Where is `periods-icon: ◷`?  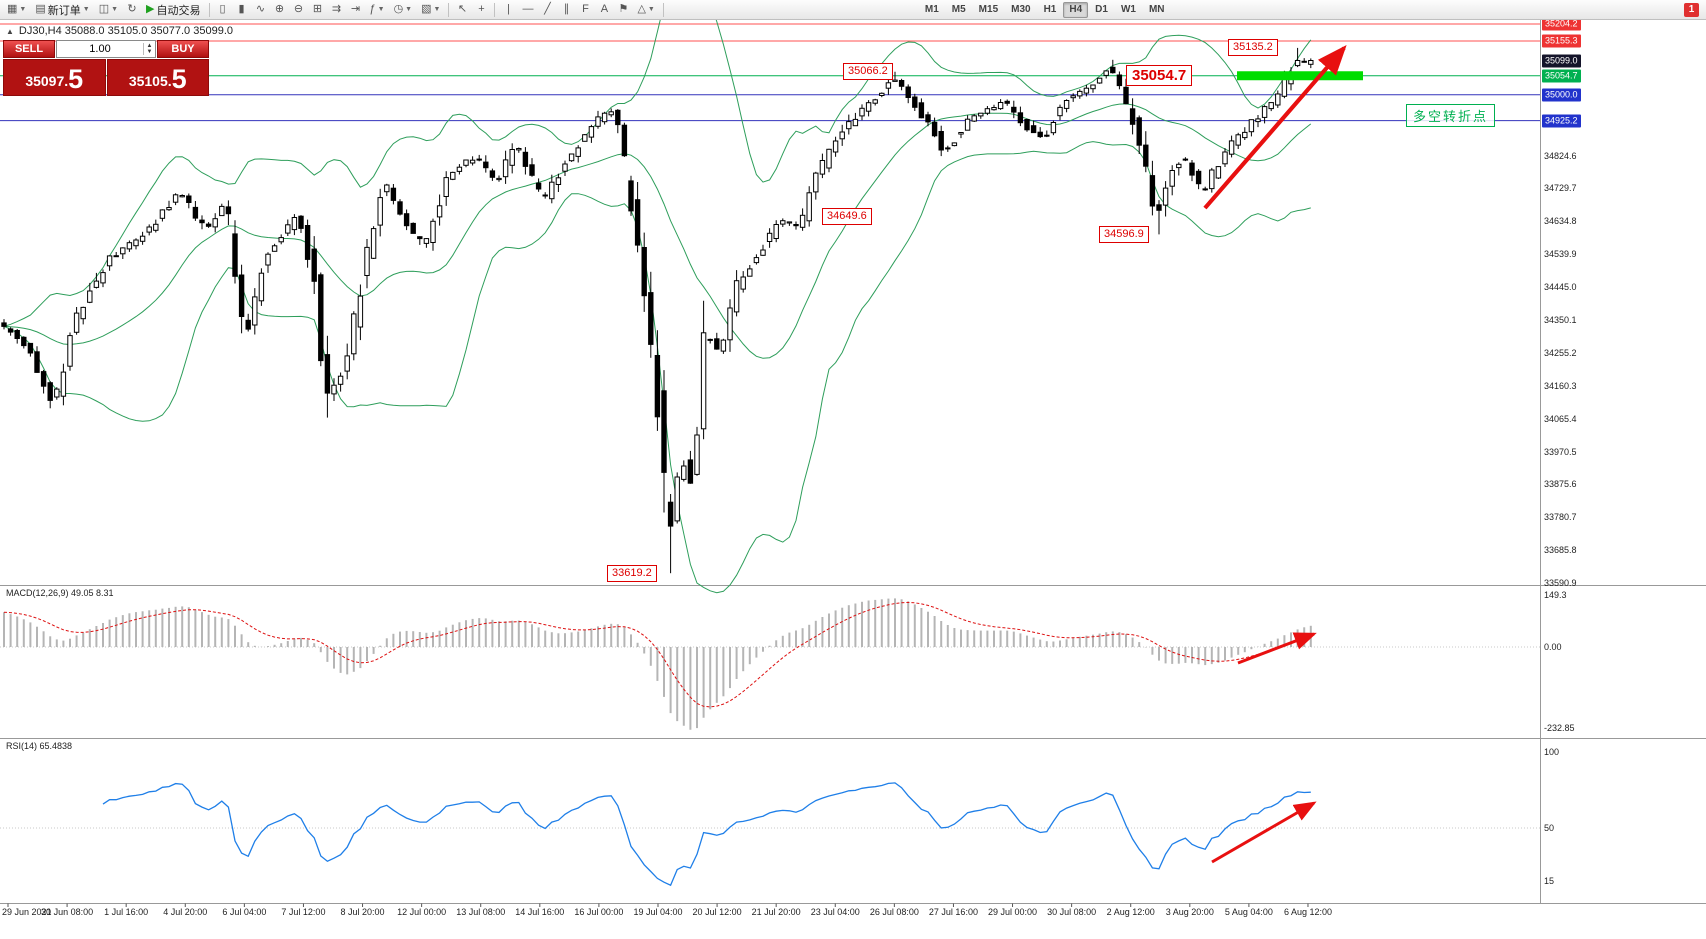 periods-icon: ◷ is located at coordinates (398, 9).